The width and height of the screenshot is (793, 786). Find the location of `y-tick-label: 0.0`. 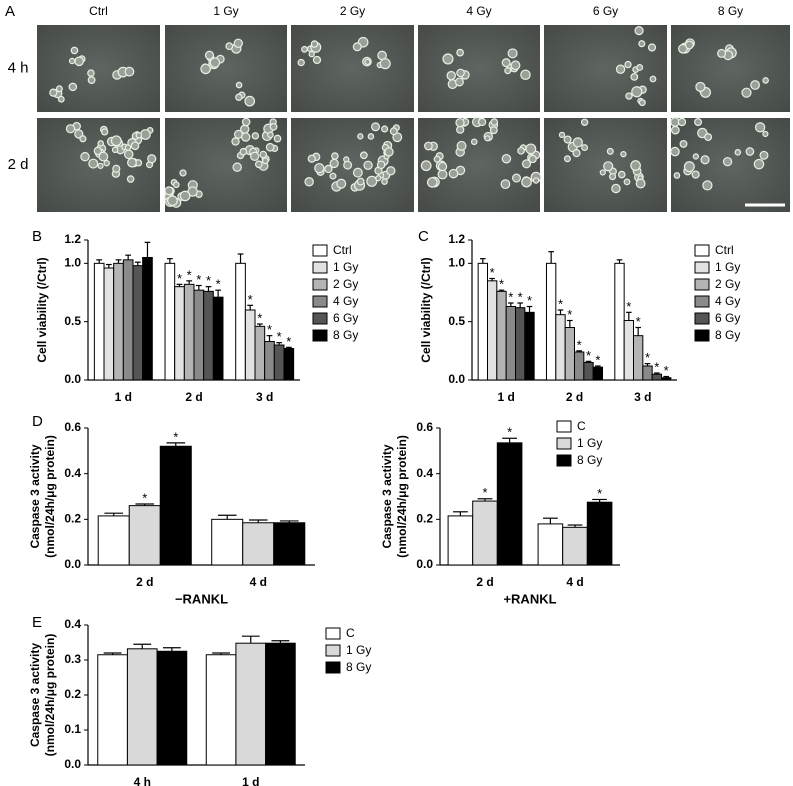

y-tick-label: 0.0 is located at coordinates (72, 379).